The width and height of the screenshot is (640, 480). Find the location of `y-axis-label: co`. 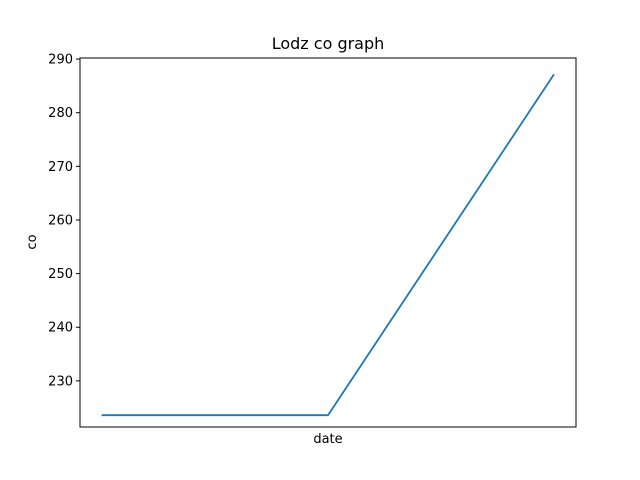

y-axis-label: co is located at coordinates (32, 241).